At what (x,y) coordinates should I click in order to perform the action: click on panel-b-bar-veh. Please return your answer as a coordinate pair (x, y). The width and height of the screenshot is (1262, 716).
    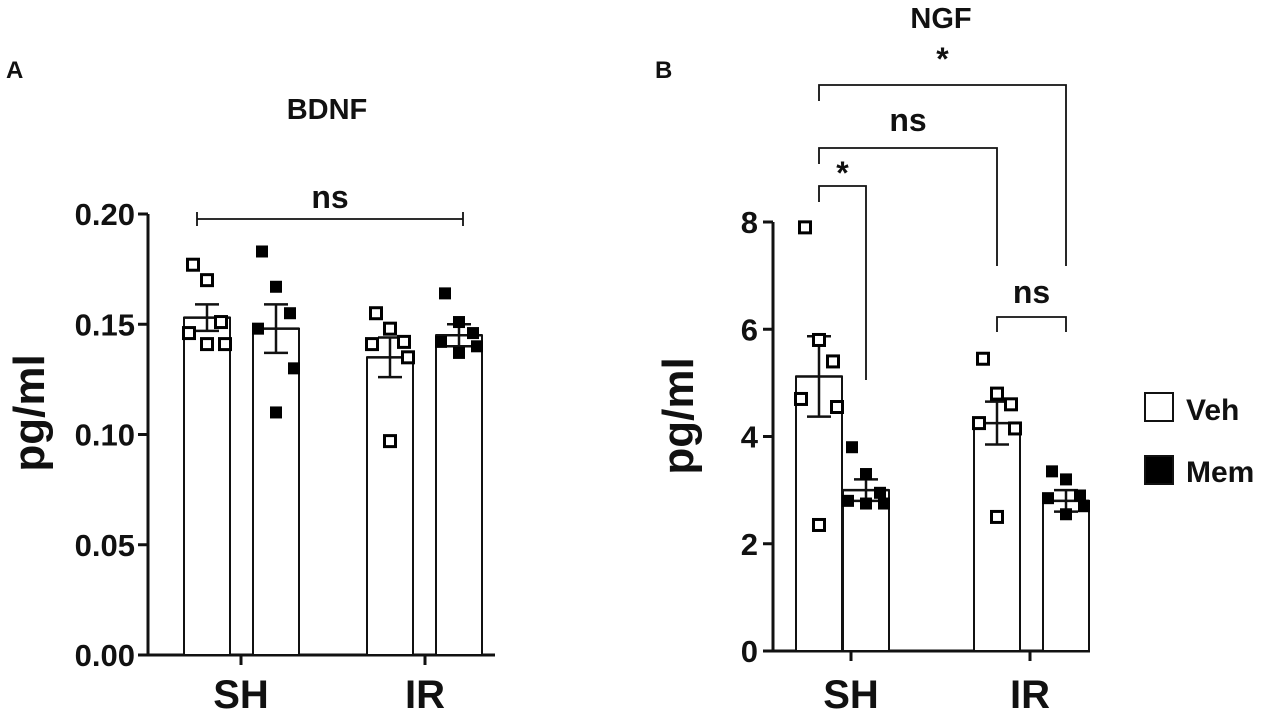
    Looking at the image, I should click on (997, 537).